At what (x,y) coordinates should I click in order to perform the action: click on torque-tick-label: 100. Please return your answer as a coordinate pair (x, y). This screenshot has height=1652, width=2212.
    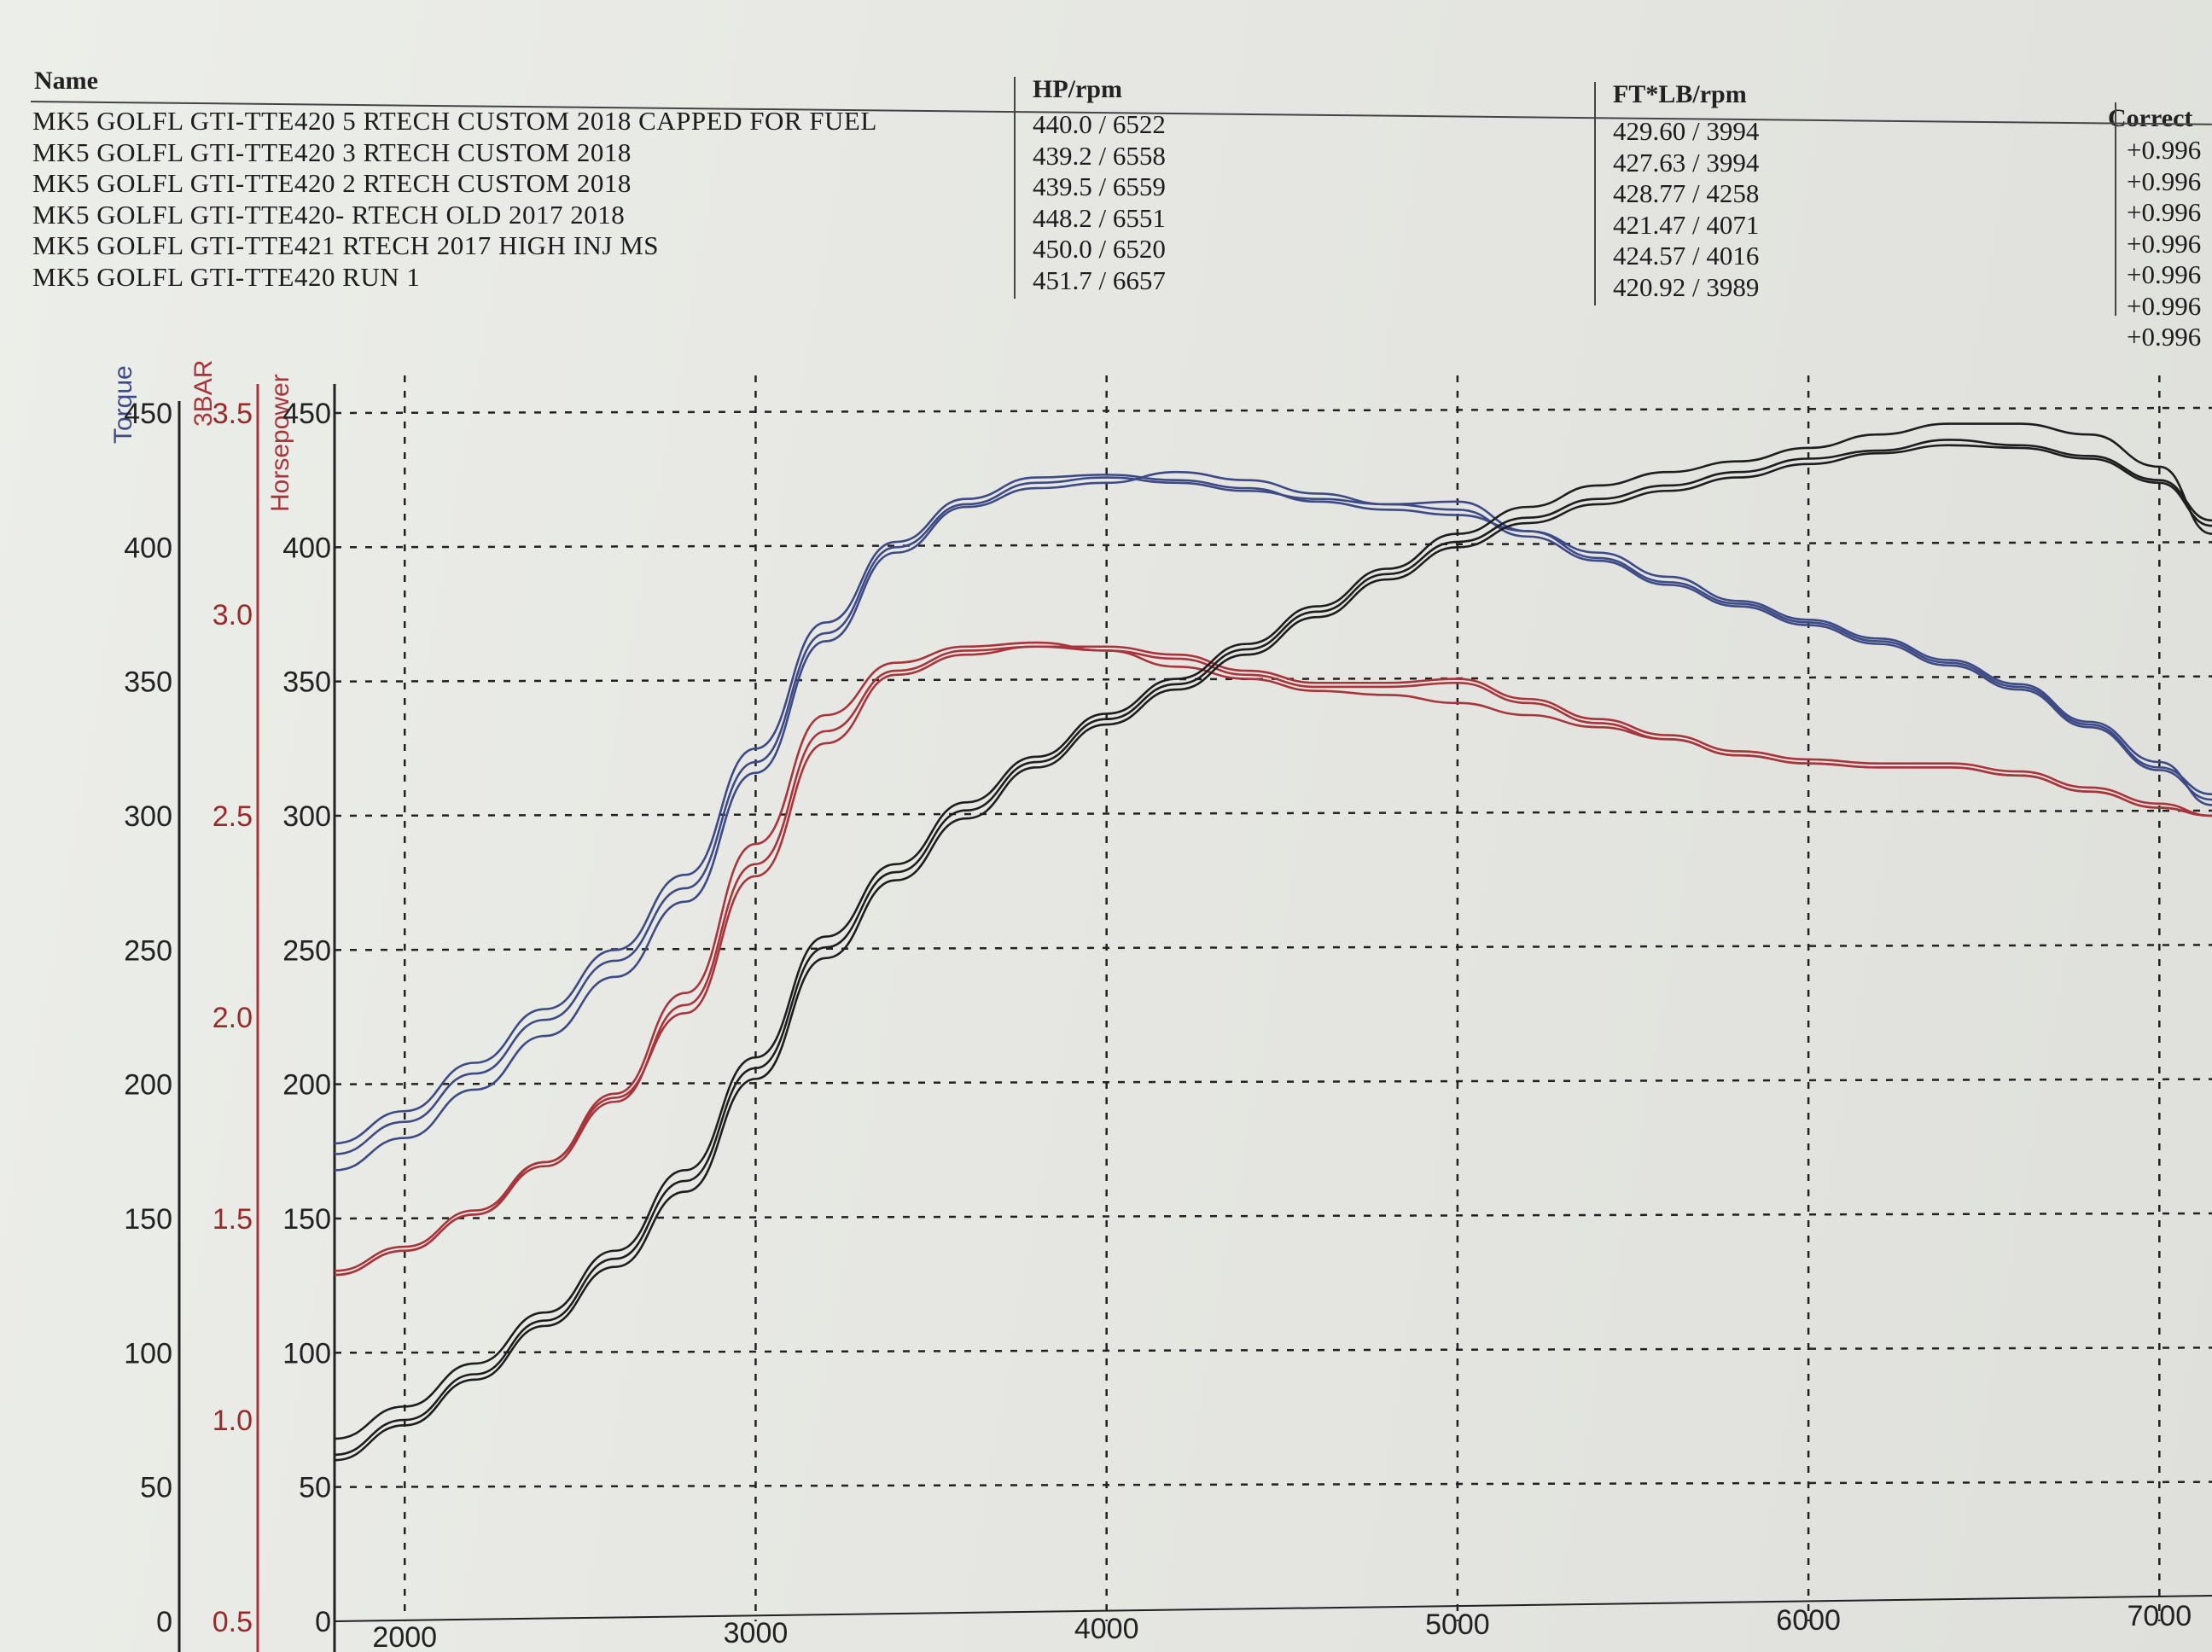
    Looking at the image, I should click on (148, 1353).